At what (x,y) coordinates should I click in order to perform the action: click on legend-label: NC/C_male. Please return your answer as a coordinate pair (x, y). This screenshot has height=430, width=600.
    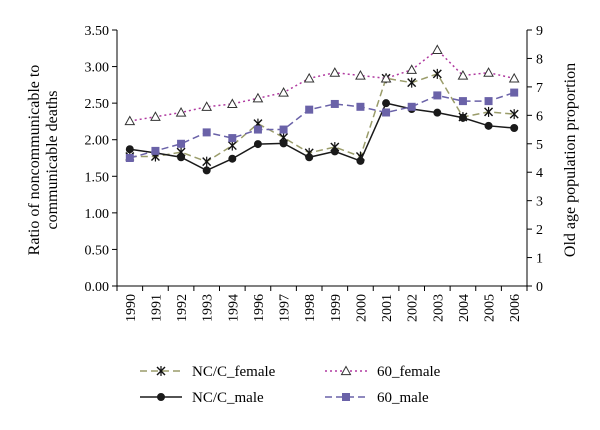
    Looking at the image, I should click on (228, 398).